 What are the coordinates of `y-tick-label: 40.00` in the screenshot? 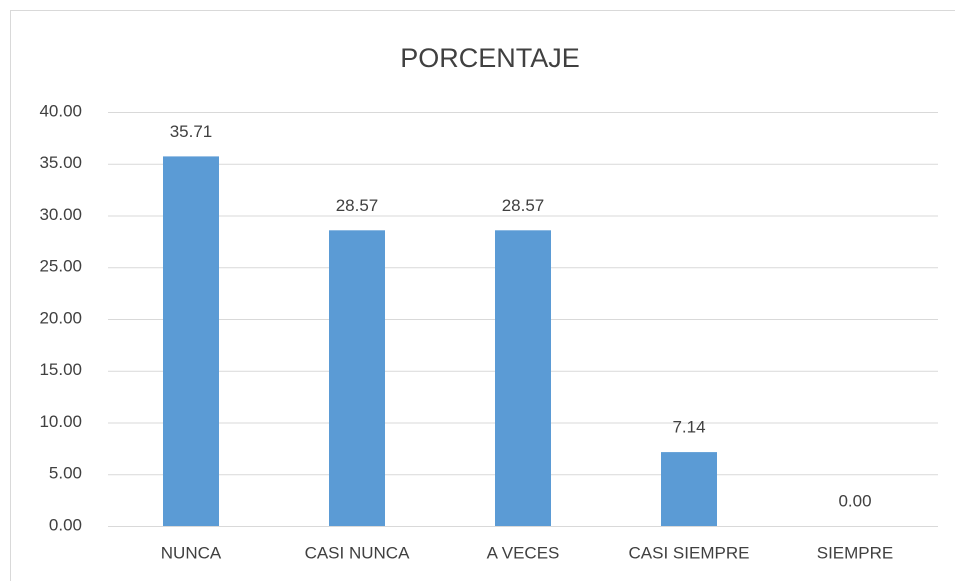 It's located at (60, 110).